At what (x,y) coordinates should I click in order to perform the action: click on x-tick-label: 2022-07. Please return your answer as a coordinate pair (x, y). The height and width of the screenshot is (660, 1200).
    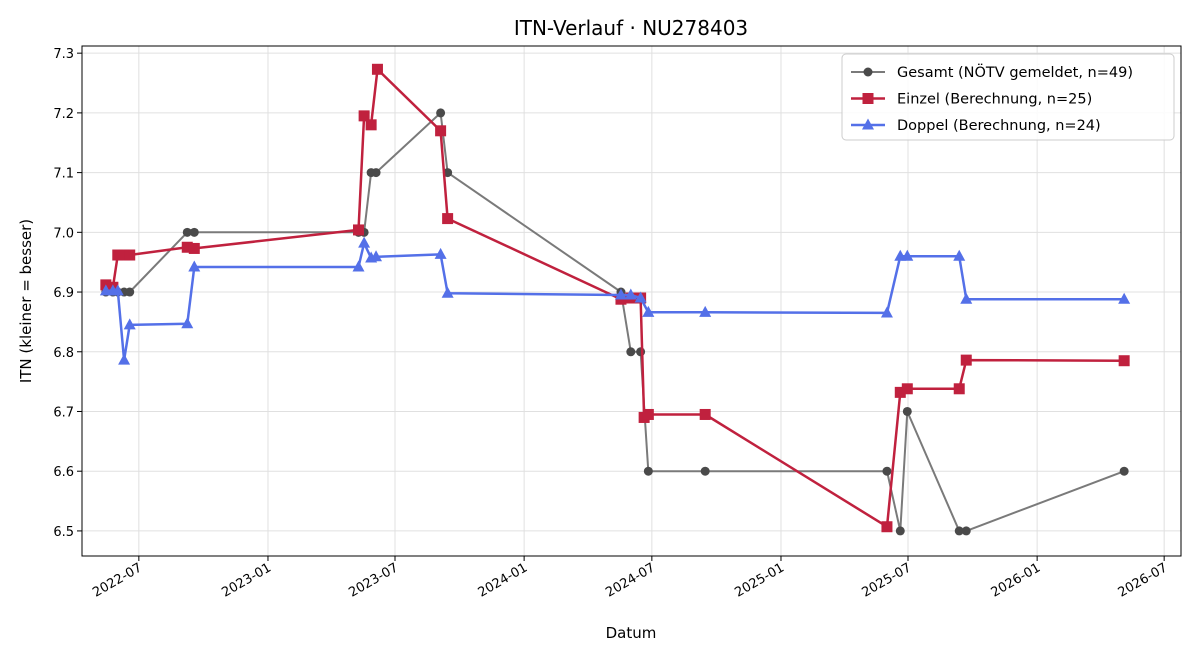
    Looking at the image, I should click on (117, 580).